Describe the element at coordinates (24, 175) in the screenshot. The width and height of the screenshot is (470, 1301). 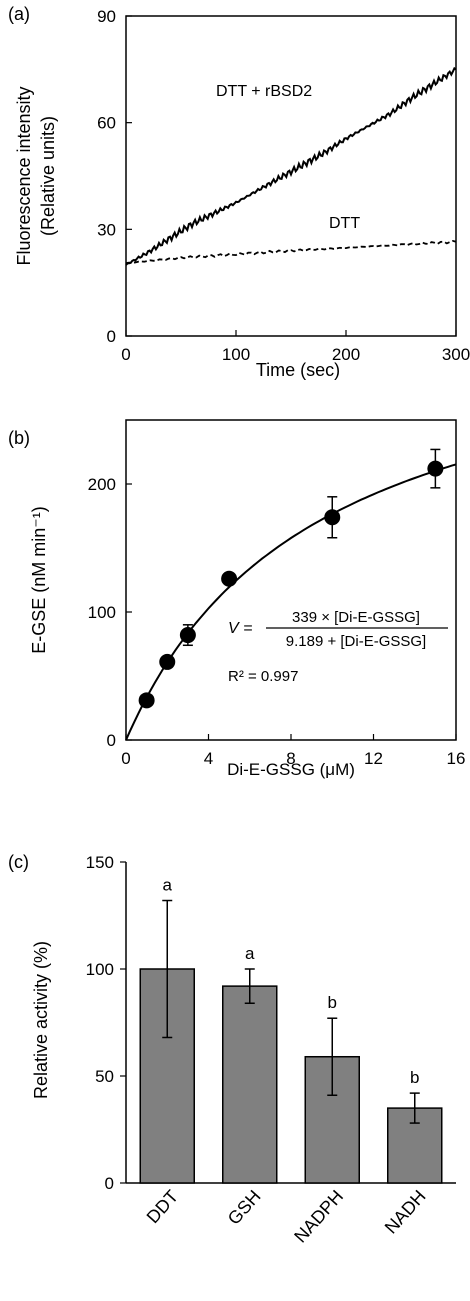
I see `panel-a-ylabel-line1: Fluorescence intensity` at that location.